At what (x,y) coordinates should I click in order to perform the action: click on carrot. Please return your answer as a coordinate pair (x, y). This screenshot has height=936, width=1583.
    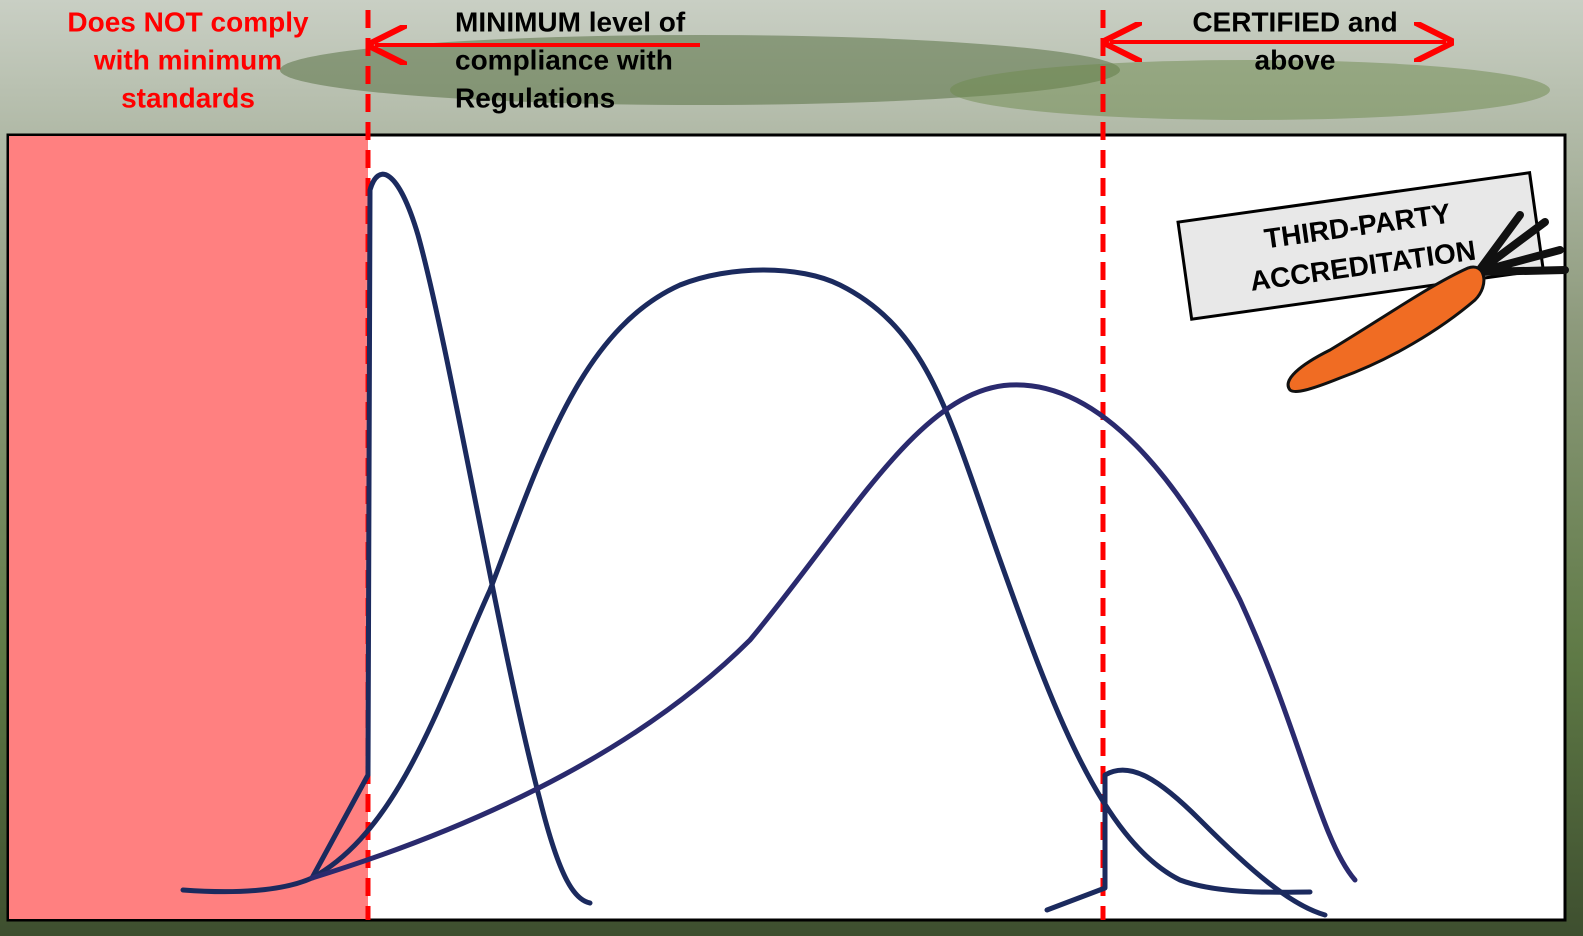
    Looking at the image, I should click on (1427, 302).